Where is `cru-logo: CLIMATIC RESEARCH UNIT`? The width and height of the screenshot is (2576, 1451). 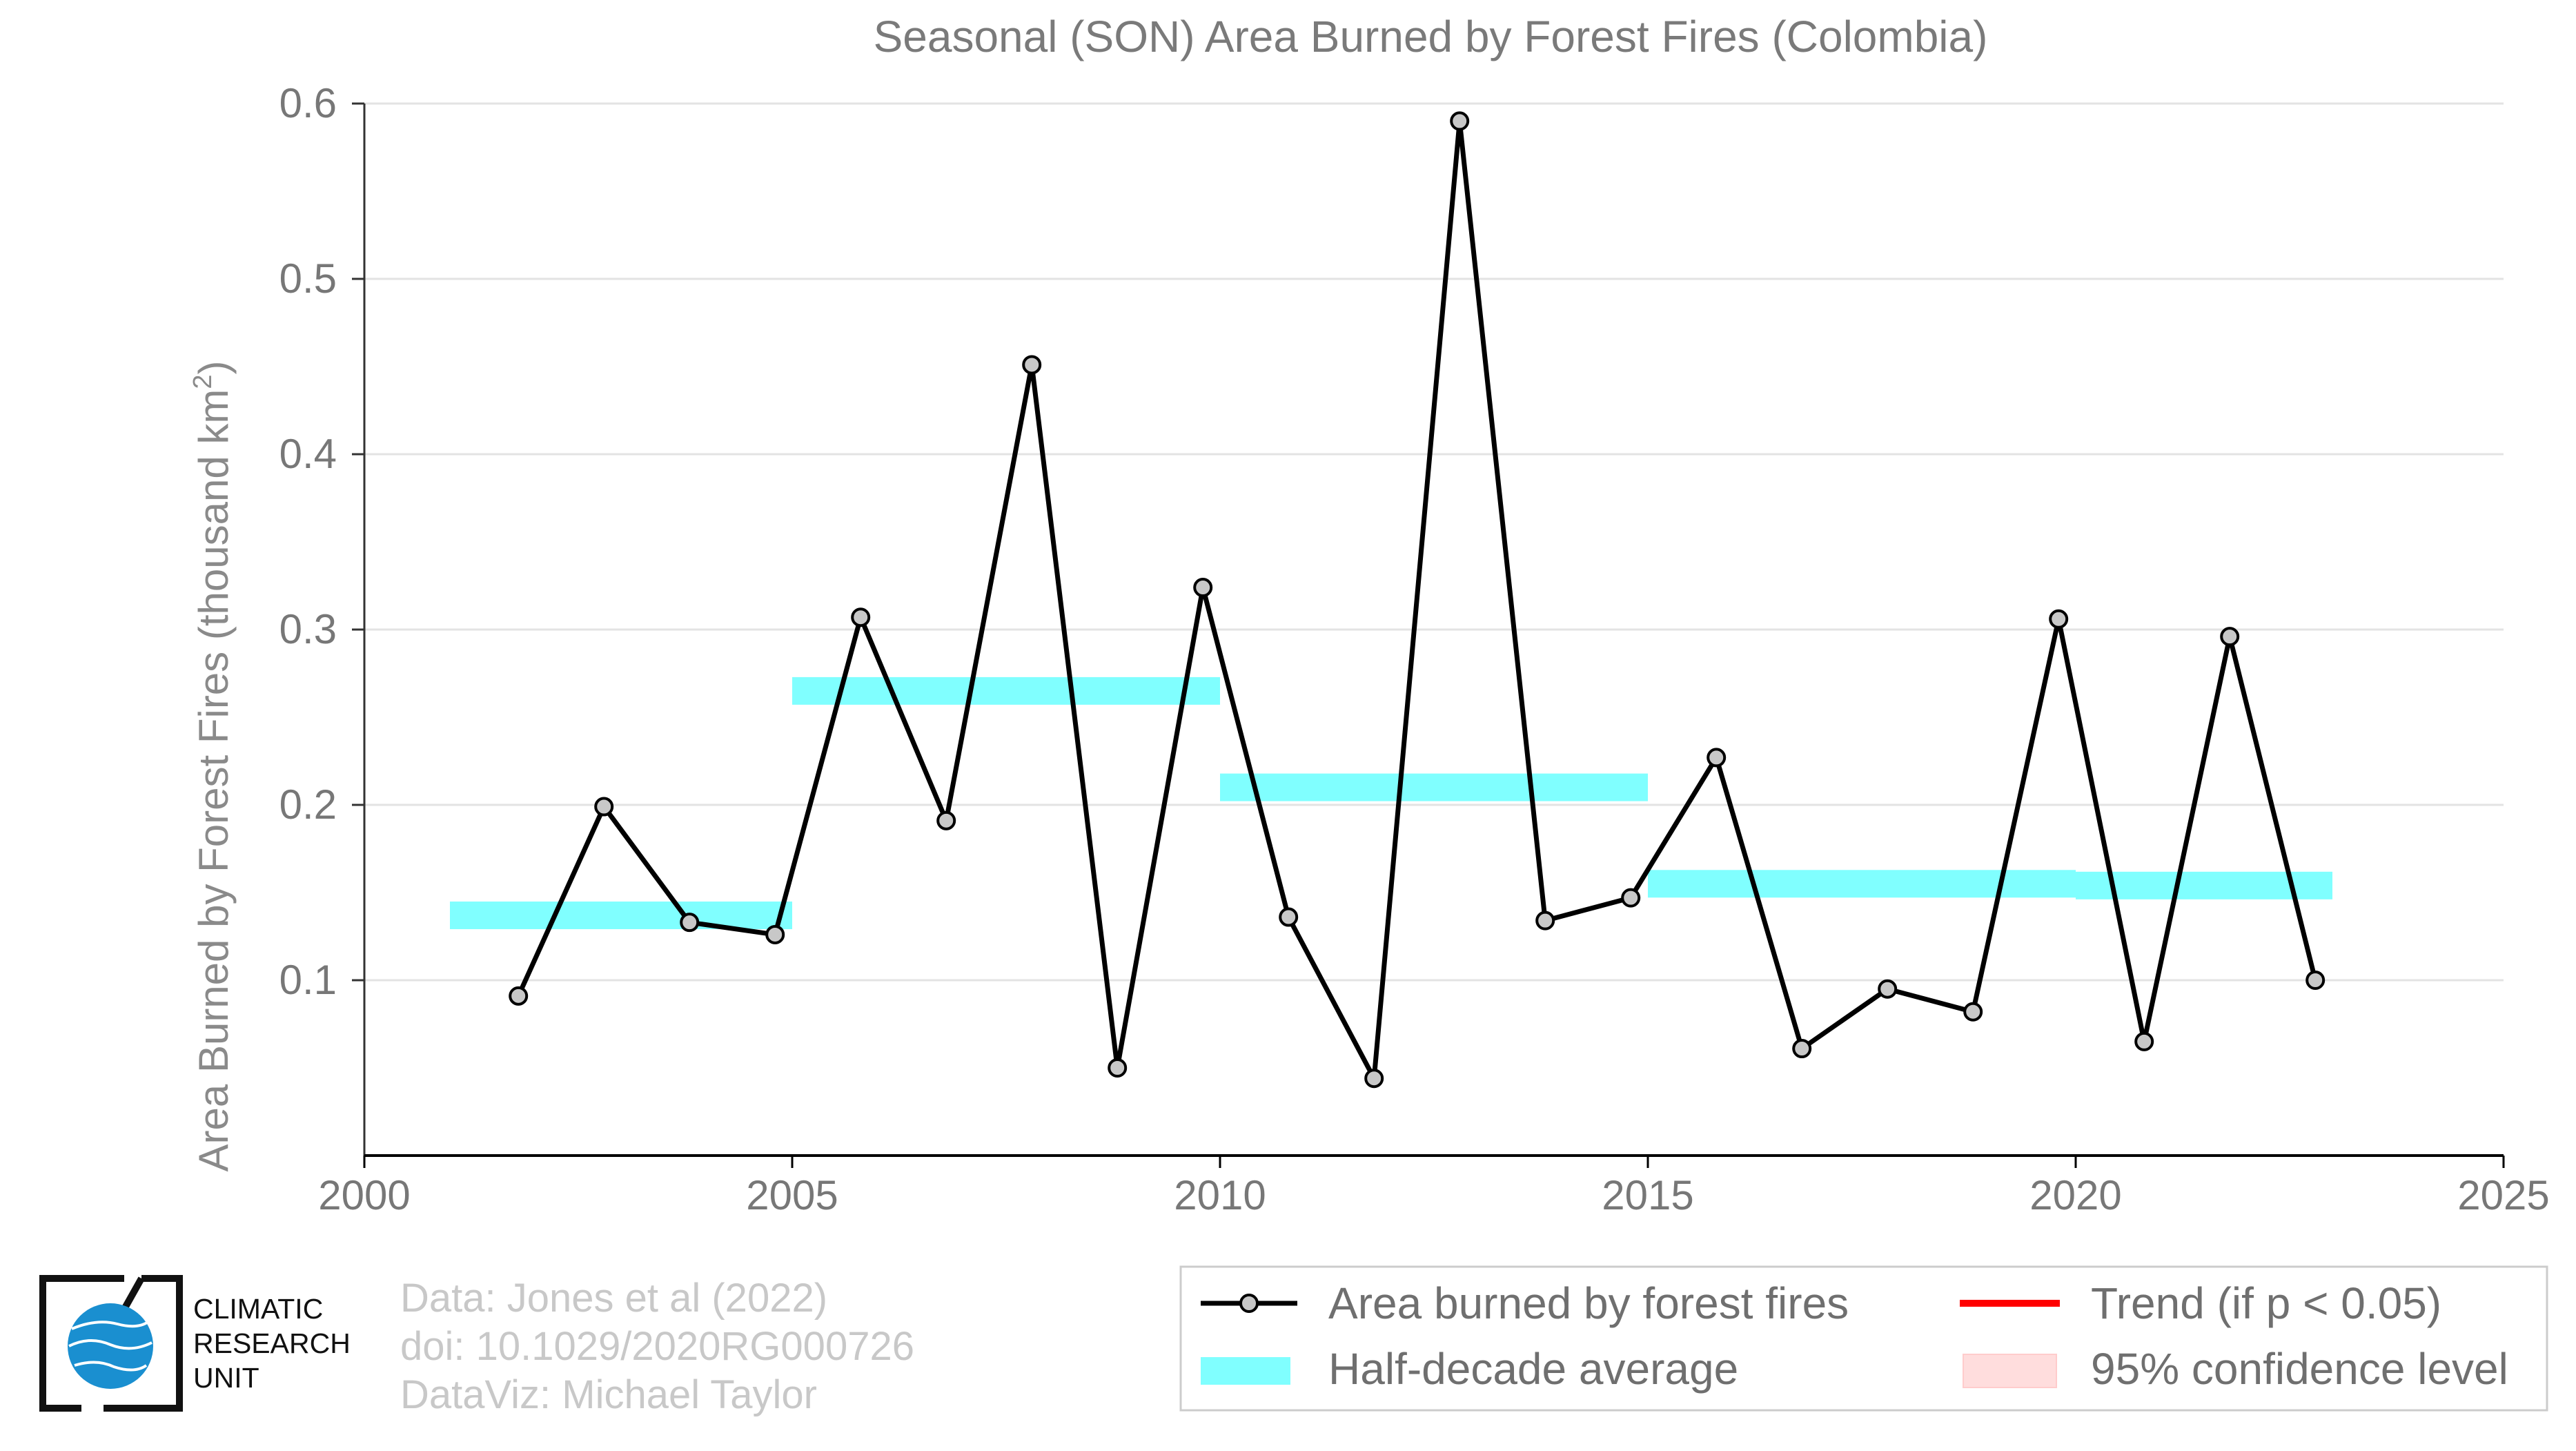 cru-logo: CLIMATIC RESEARCH UNIT is located at coordinates (195, 1344).